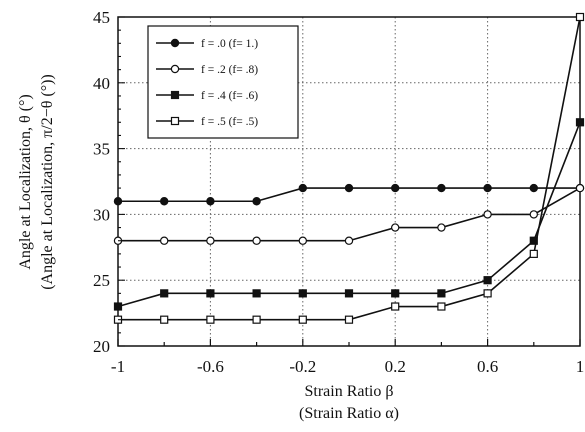 This screenshot has width=585, height=432. Describe the element at coordinates (229, 44) in the screenshot. I see `legend-label: f = .0 (f= 1.)` at that location.